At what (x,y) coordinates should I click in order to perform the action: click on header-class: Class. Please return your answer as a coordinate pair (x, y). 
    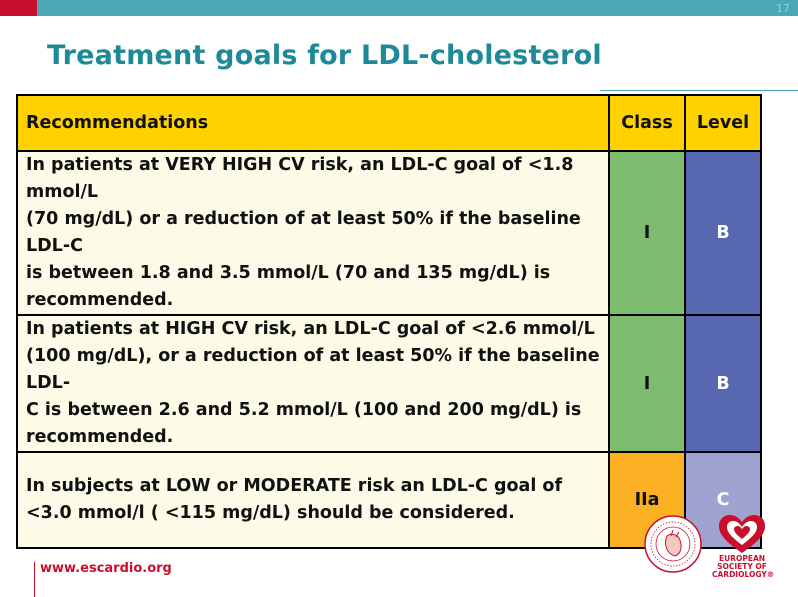
    Looking at the image, I should click on (647, 123).